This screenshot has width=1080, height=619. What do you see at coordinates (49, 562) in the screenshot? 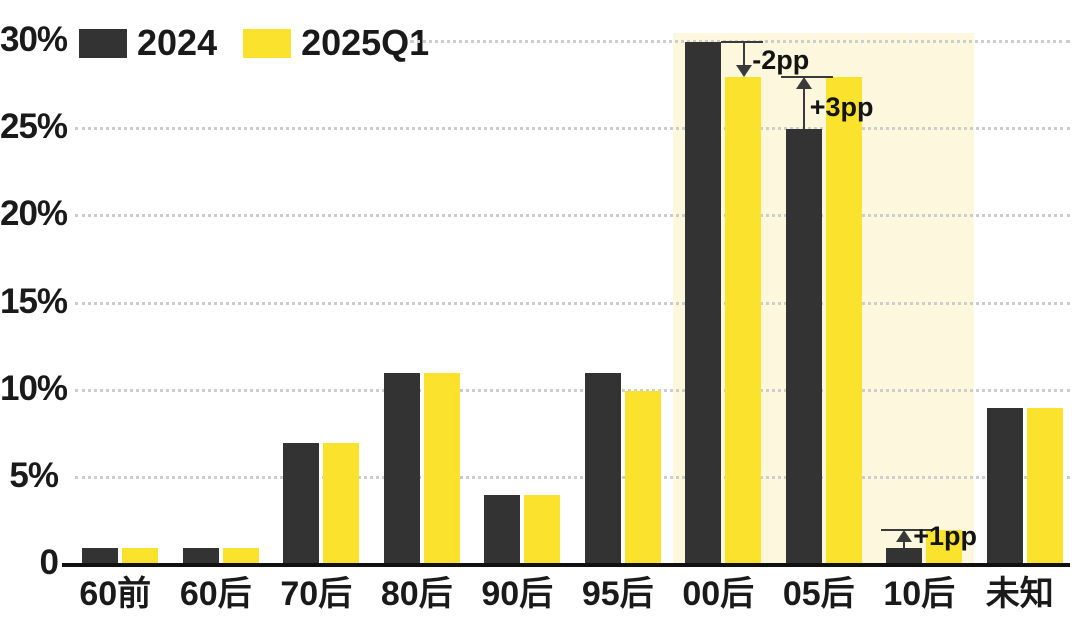
I see `y-axis-label-0: 0` at bounding box center [49, 562].